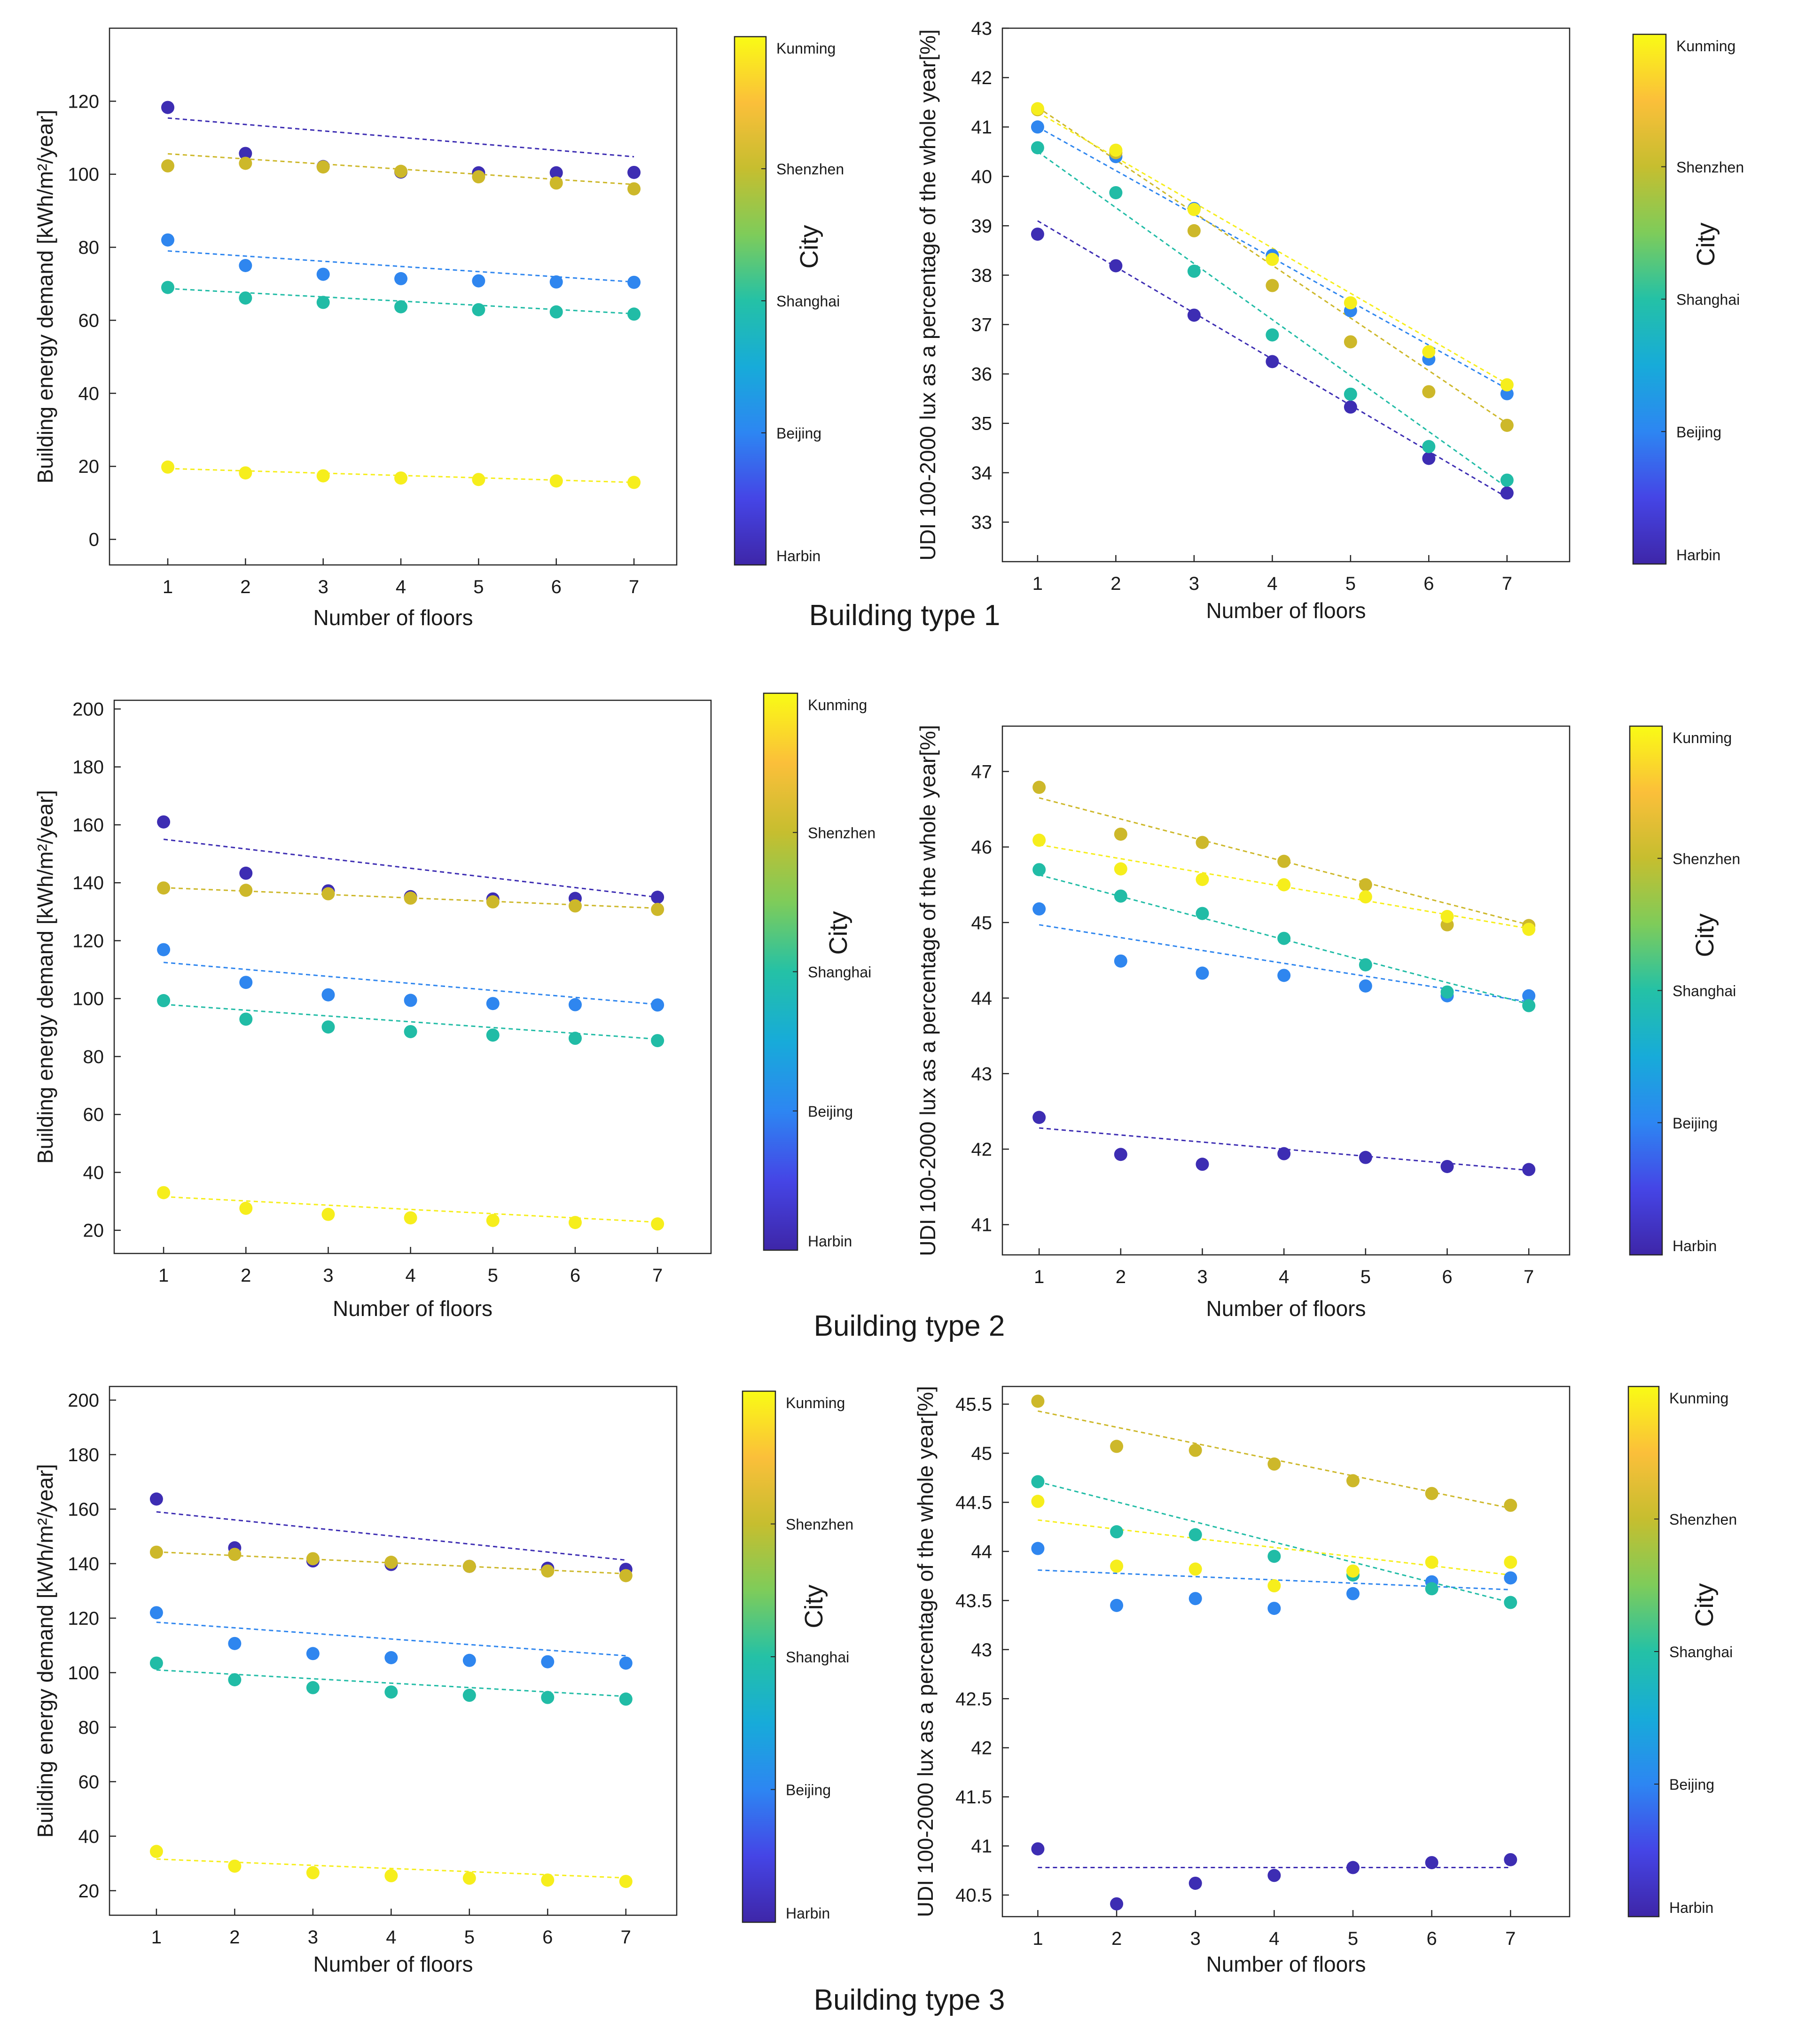 The width and height of the screenshot is (1798, 2044). What do you see at coordinates (1350, 583) in the screenshot?
I see `x-tick-label: 5` at bounding box center [1350, 583].